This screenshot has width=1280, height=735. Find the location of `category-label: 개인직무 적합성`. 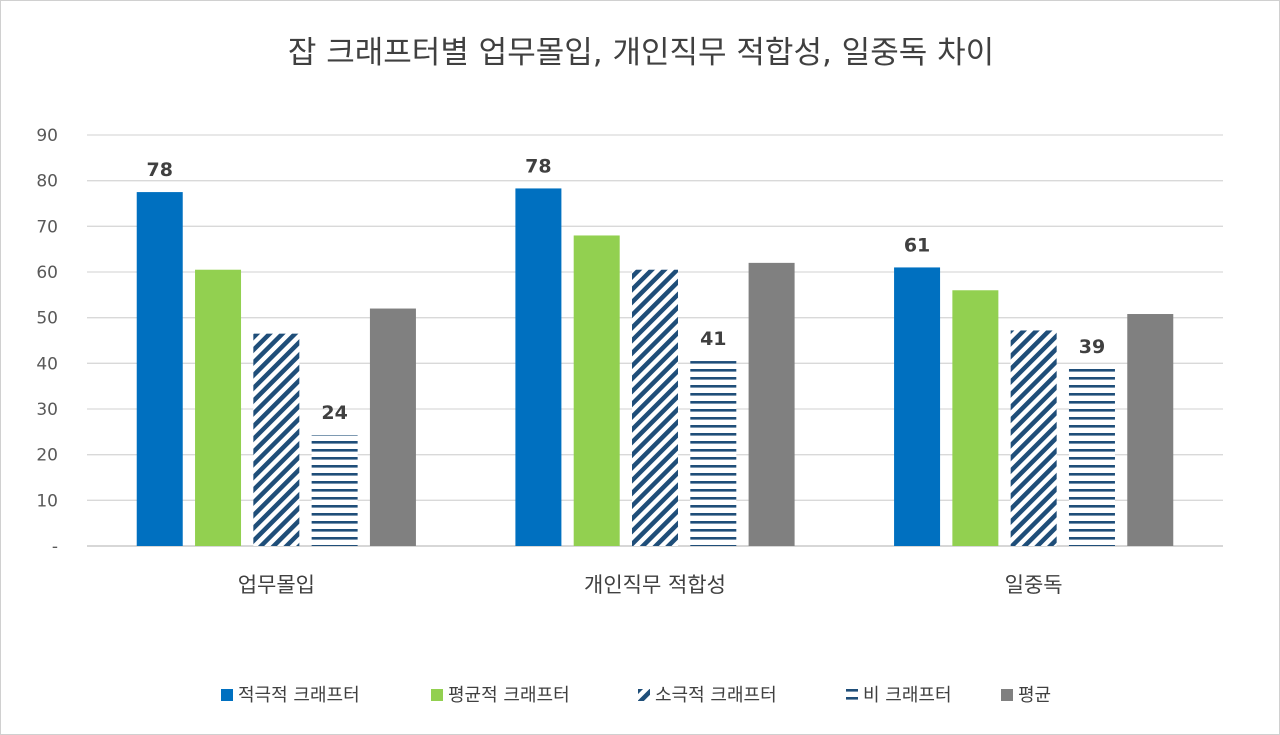

category-label: 개인직무 적합성 is located at coordinates (655, 585).